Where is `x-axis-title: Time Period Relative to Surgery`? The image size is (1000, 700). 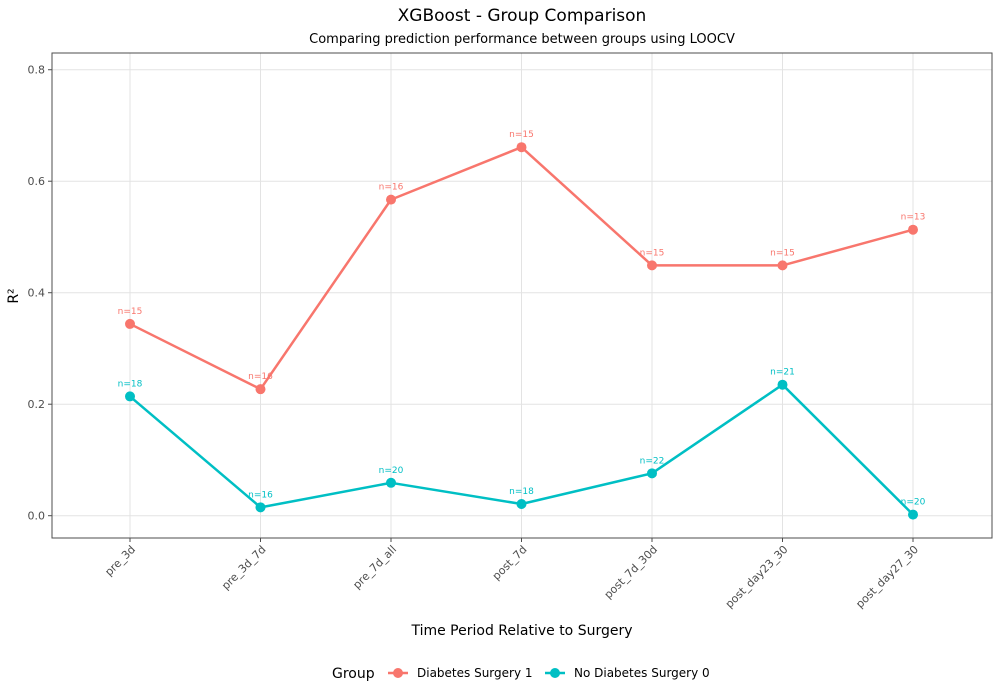 x-axis-title: Time Period Relative to Surgery is located at coordinates (521, 631).